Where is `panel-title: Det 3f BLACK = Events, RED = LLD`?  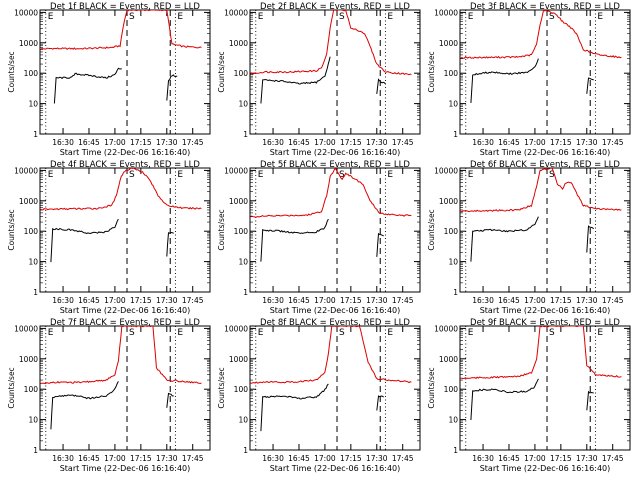 panel-title: Det 3f BLACK = Events, RED = LLD is located at coordinates (545, 7).